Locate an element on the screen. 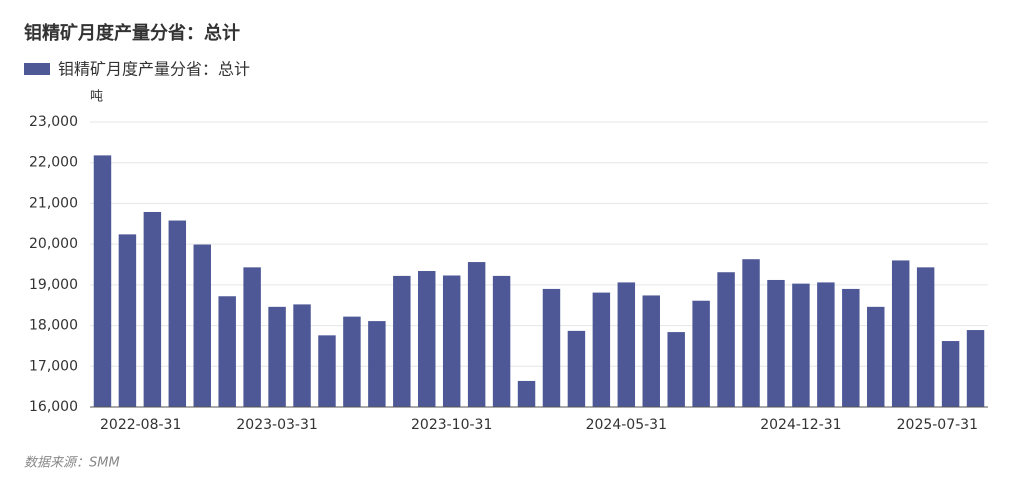 The width and height of the screenshot is (1020, 495). y-tick-label: 21,000 is located at coordinates (53, 203).